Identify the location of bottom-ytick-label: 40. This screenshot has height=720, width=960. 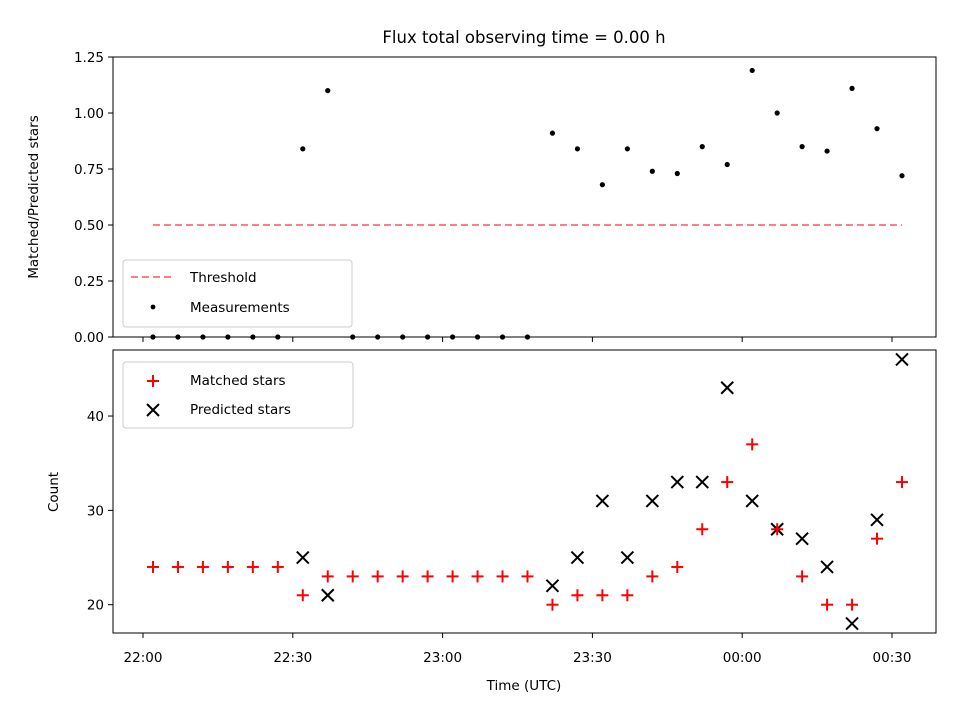
(95, 417).